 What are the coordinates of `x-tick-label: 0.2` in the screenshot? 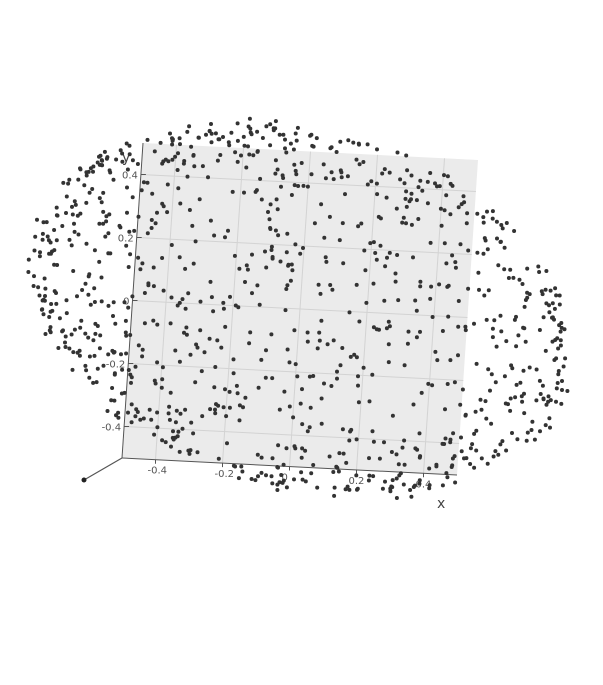 It's located at (357, 481).